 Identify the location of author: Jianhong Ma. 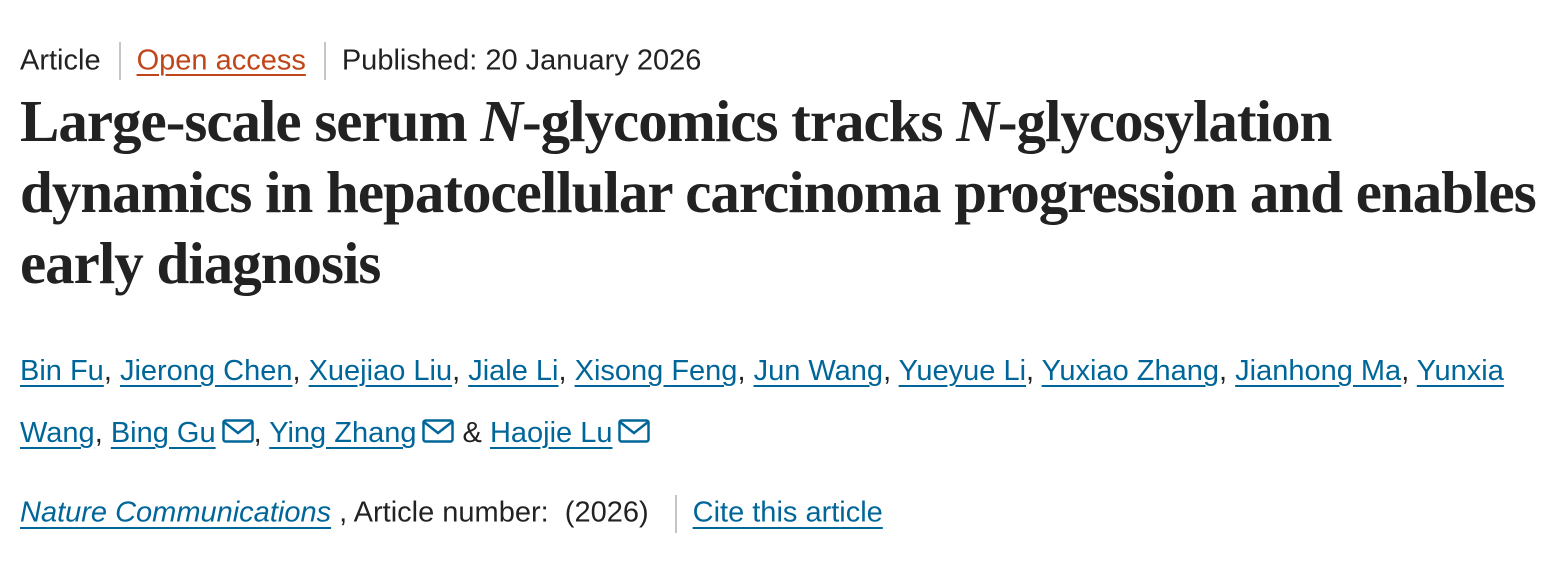
(1318, 371).